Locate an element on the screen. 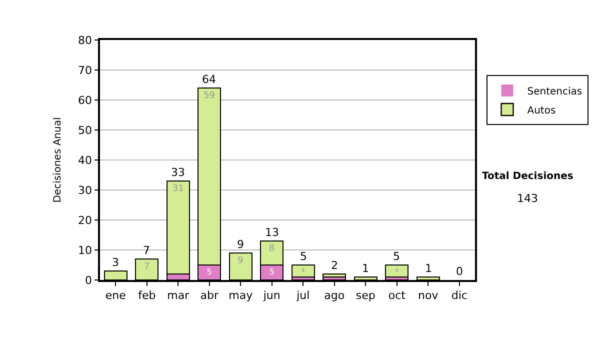  x-tick-label: dic is located at coordinates (459, 295).